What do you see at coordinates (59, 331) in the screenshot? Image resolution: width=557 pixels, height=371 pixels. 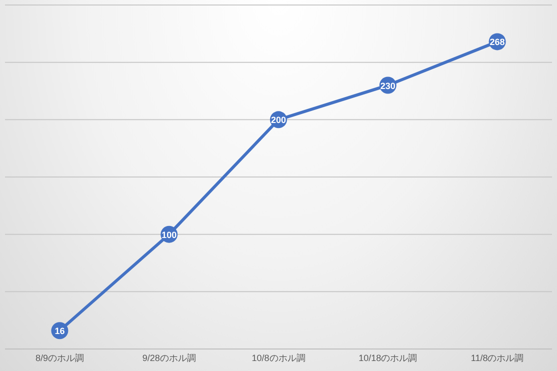 I see `data-label: 16` at bounding box center [59, 331].